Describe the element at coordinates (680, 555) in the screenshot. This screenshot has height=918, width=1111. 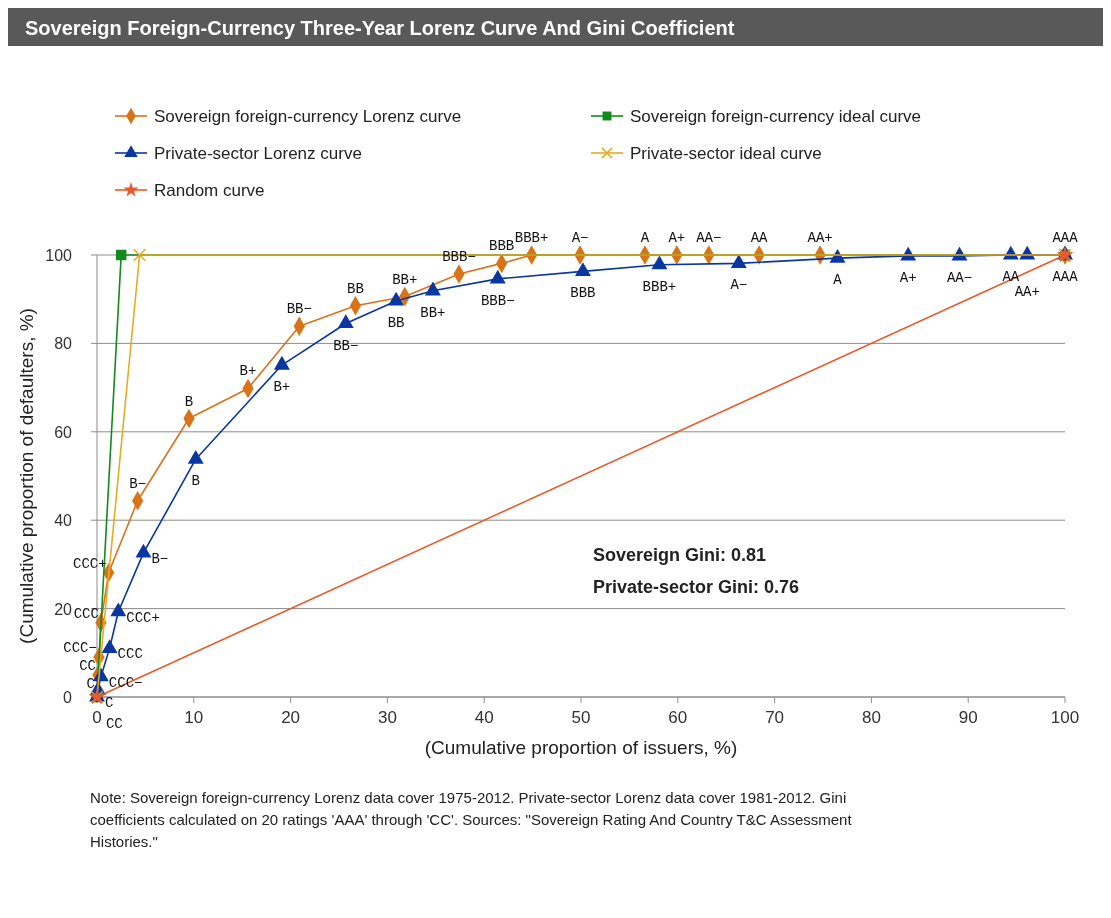
I see `annotation: Sovereign Gini: 0.81` at that location.